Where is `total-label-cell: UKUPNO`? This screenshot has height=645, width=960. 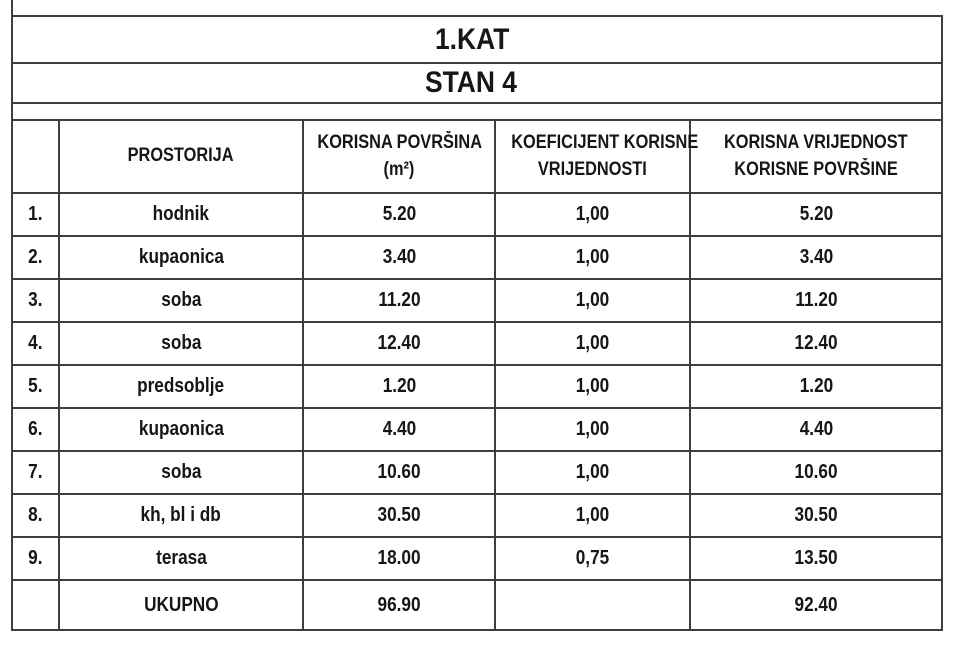
total-label-cell: UKUPNO is located at coordinates (181, 605).